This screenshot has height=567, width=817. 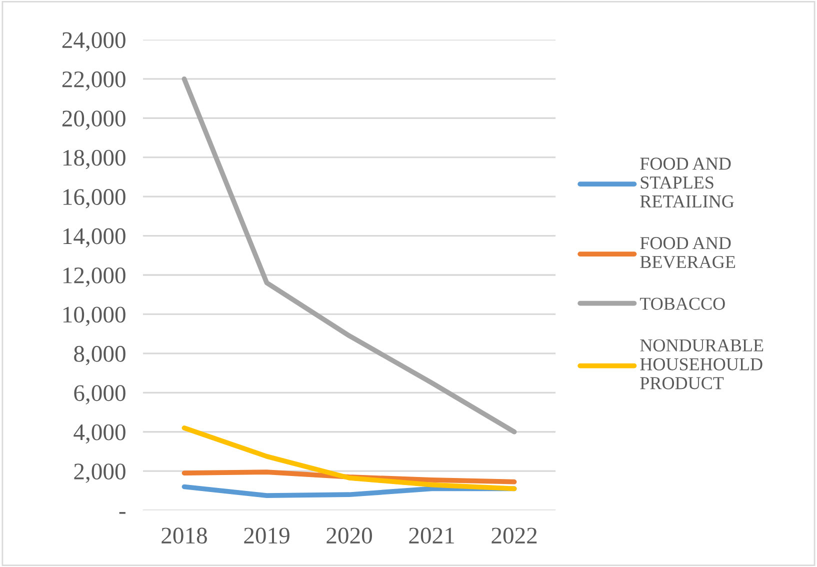 What do you see at coordinates (122, 513) in the screenshot?
I see `y-tick-label: -` at bounding box center [122, 513].